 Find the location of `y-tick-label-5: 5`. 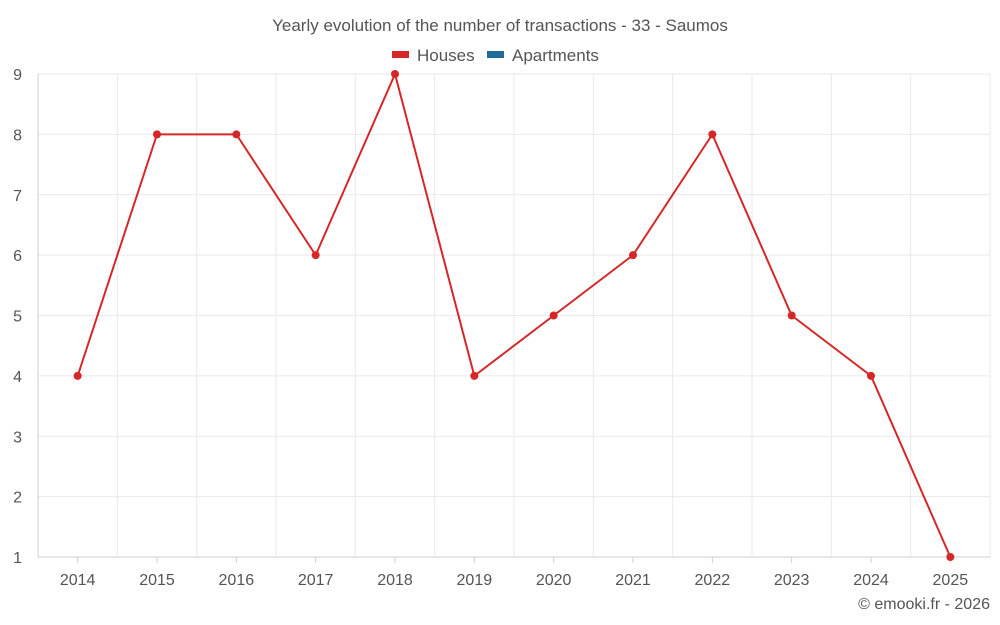

y-tick-label-5: 5 is located at coordinates (17, 317).